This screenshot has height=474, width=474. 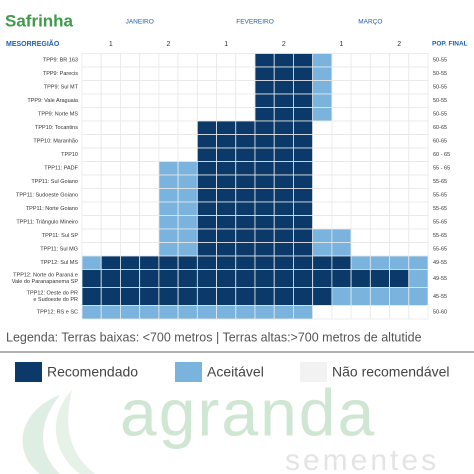 What do you see at coordinates (55, 300) in the screenshot?
I see `row-label: e Sudoeste do PR` at bounding box center [55, 300].